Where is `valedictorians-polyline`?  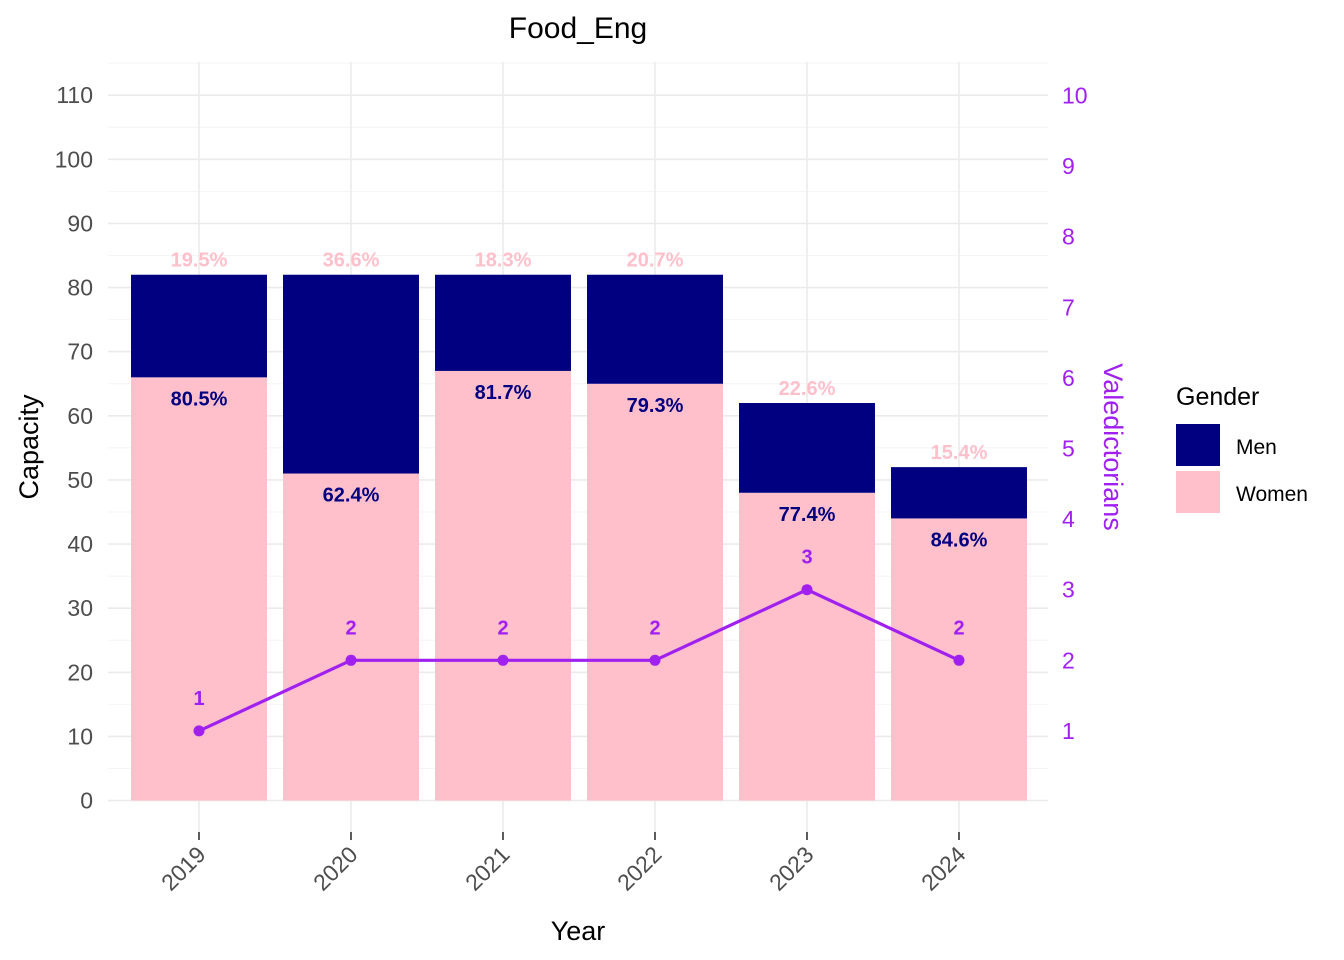 valedictorians-polyline is located at coordinates (579, 660).